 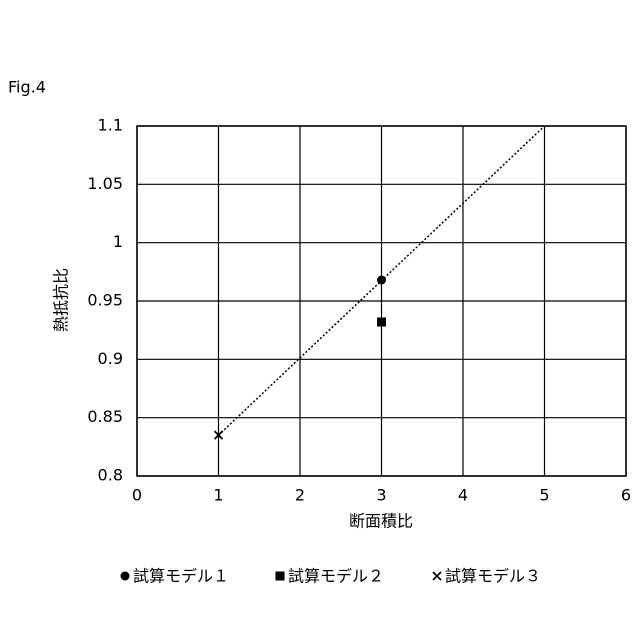 I want to click on legend-label: 試算モデル３, so click(x=493, y=576).